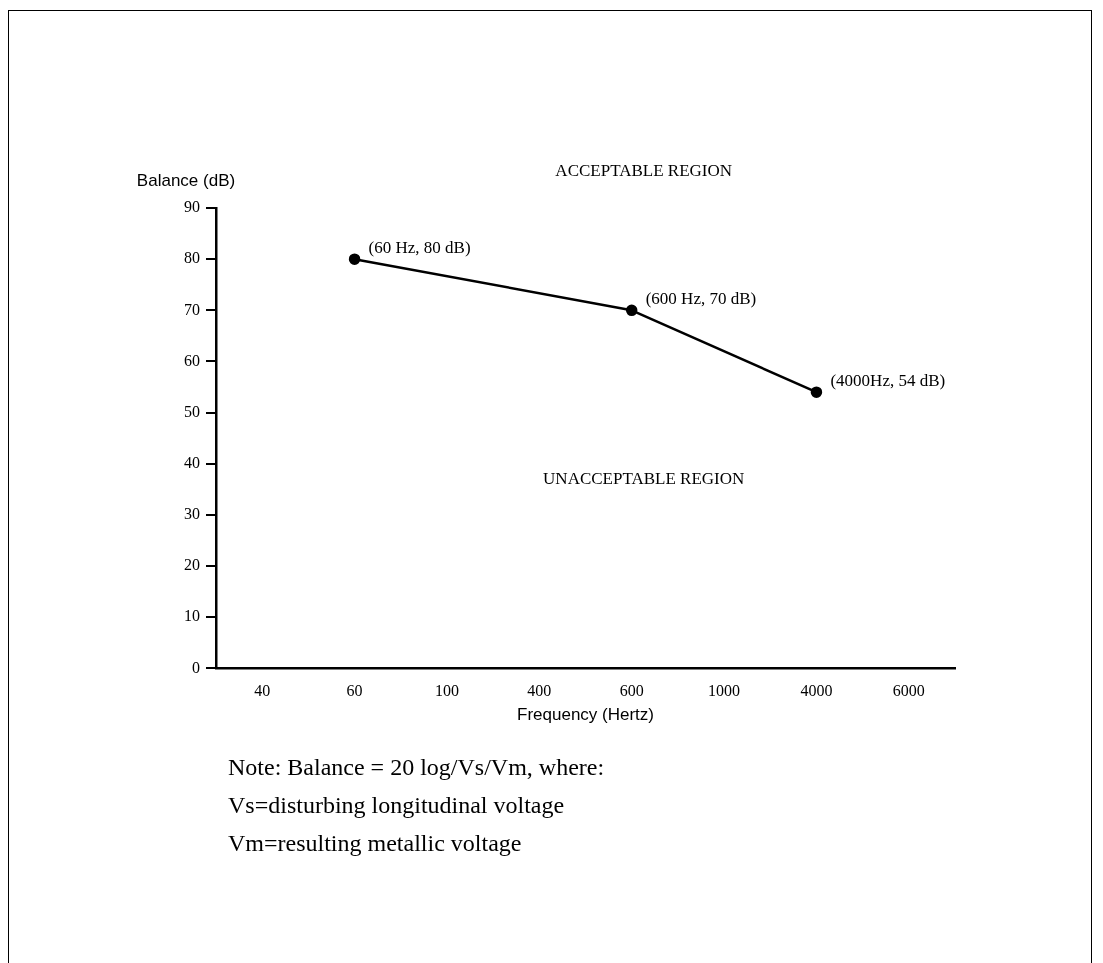 The image size is (1103, 963). I want to click on y-tick-label: 40, so click(192, 462).